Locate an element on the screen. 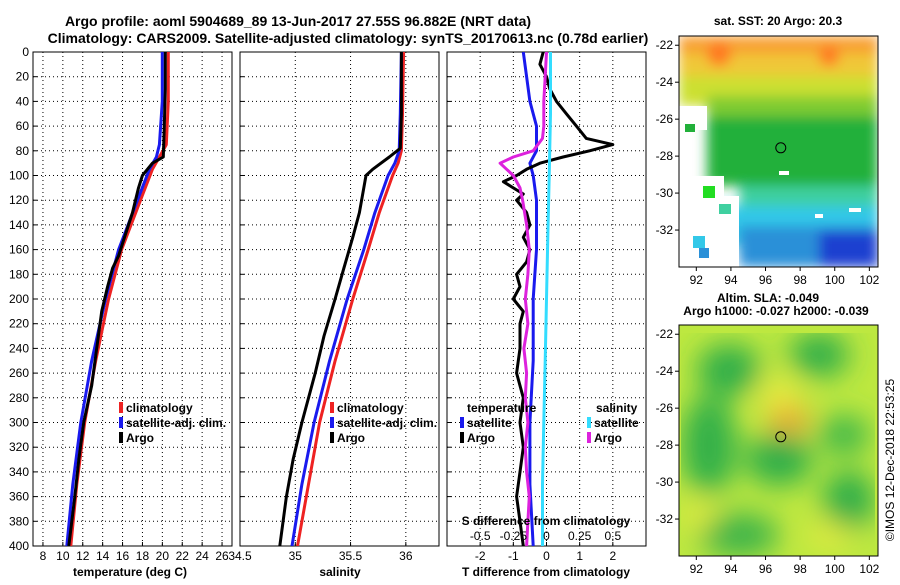 The height and width of the screenshot is (585, 900). salinity-lines is located at coordinates (342, 299).